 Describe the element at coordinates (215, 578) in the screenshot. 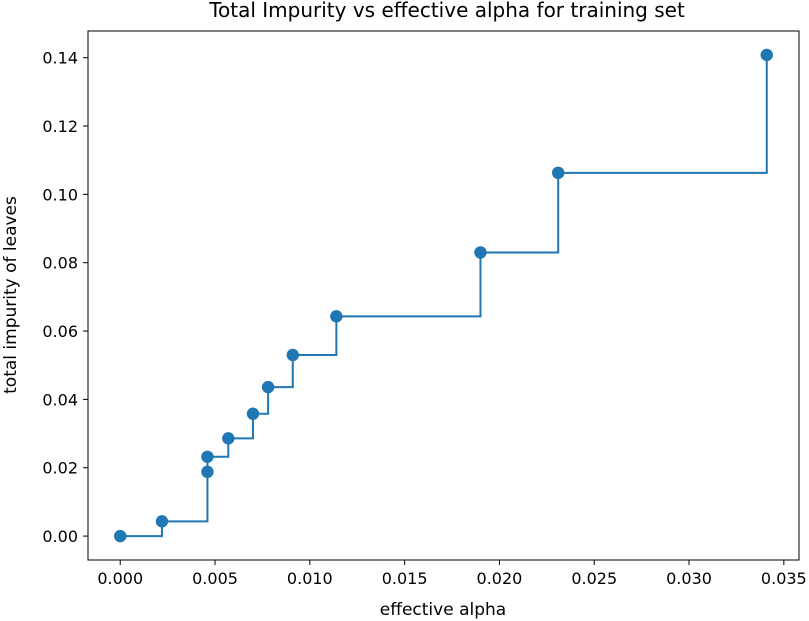

I see `x-tick-label: 0.005` at that location.